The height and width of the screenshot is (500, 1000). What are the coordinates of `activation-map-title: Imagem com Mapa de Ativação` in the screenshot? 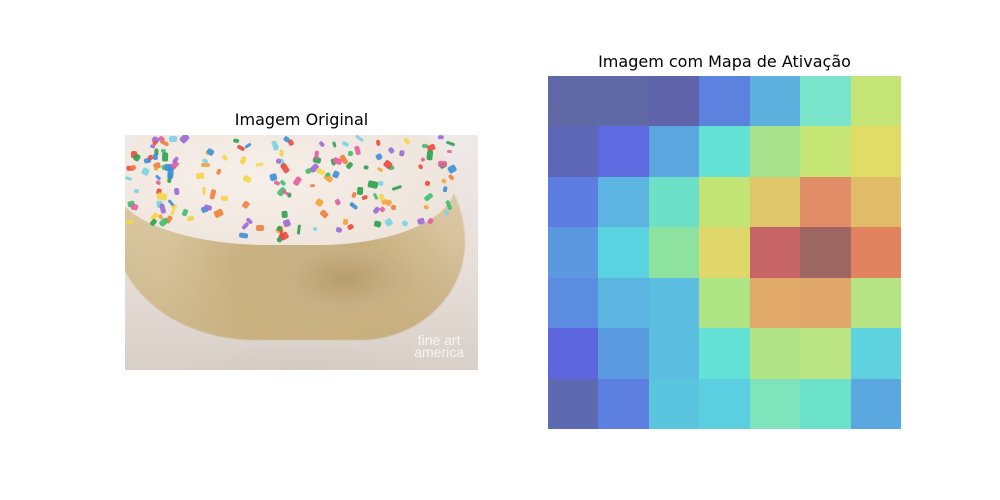 It's located at (724, 61).